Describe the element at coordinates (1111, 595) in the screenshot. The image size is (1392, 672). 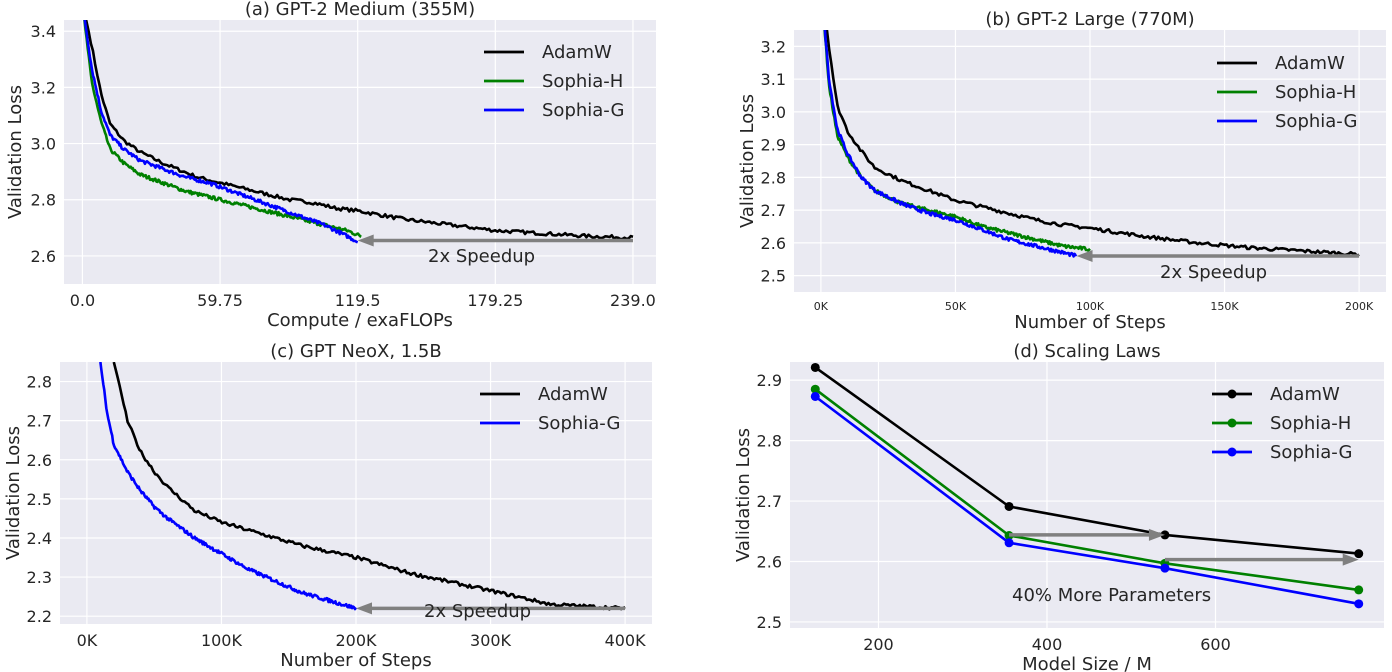
I see `annotation-text: 40% More Parameters` at that location.